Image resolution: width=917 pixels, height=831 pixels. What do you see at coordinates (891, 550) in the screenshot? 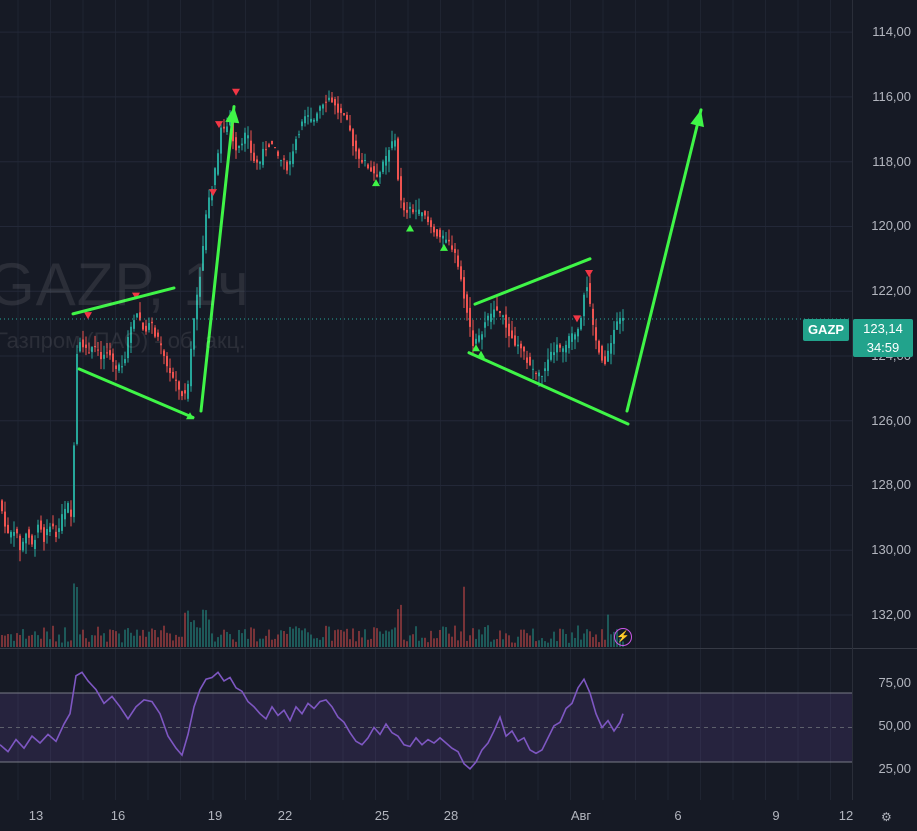
I see `price-tick-label: 130,00` at bounding box center [891, 550].